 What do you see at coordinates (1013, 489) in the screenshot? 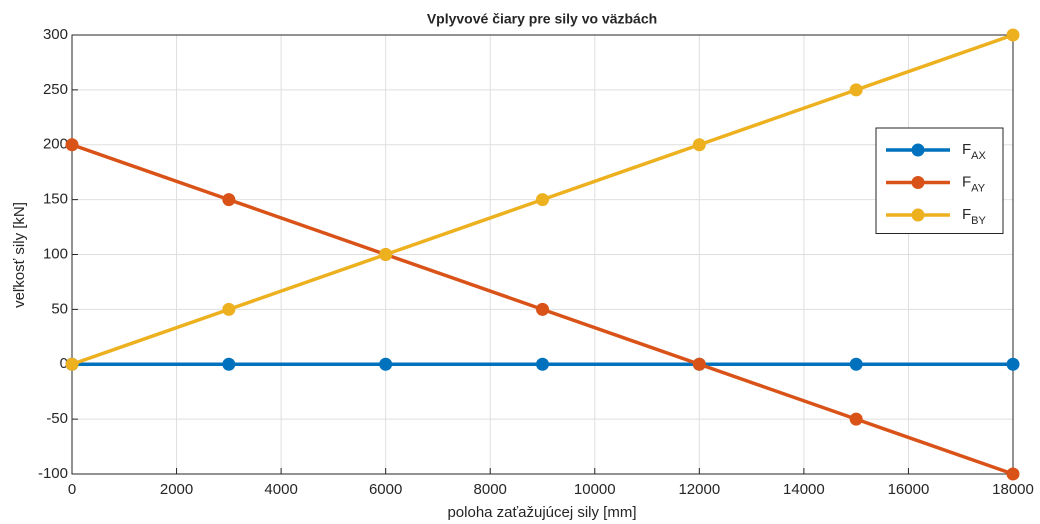
I see `x-tick-label: 18000` at bounding box center [1013, 489].